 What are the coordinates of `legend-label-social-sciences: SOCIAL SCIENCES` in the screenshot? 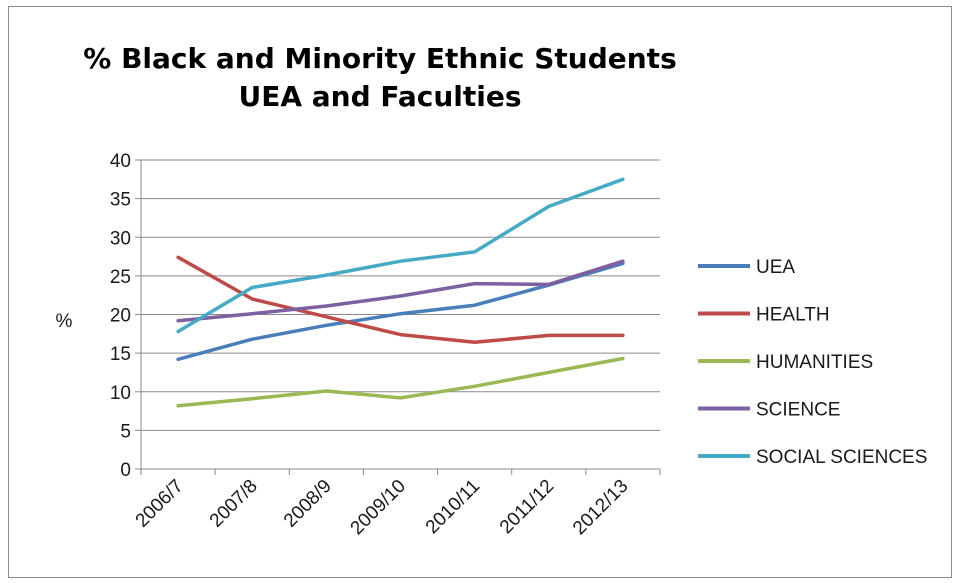 It's located at (841, 457).